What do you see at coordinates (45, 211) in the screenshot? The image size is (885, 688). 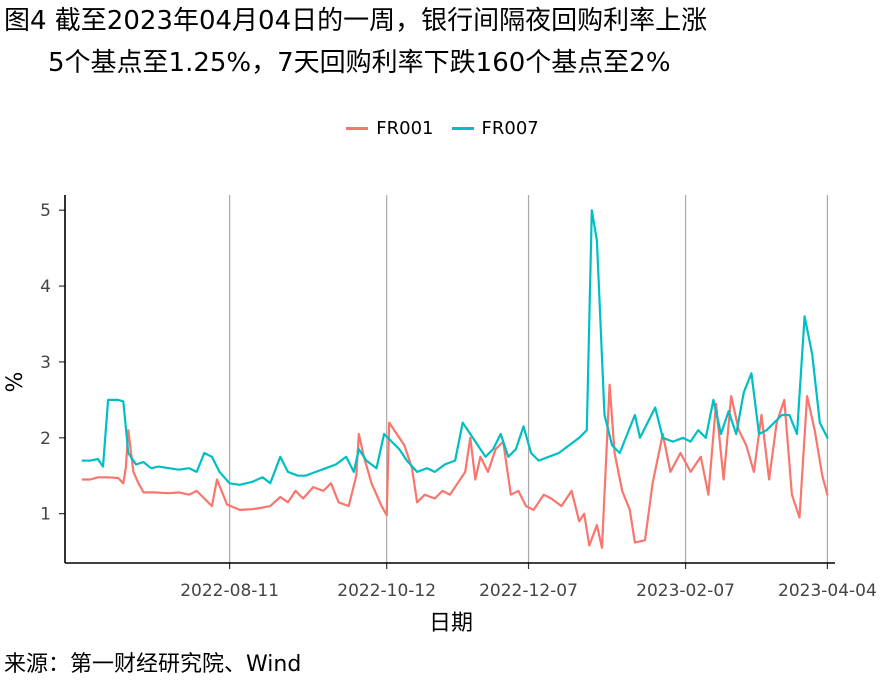 I see `y-tick-label: 5` at bounding box center [45, 211].